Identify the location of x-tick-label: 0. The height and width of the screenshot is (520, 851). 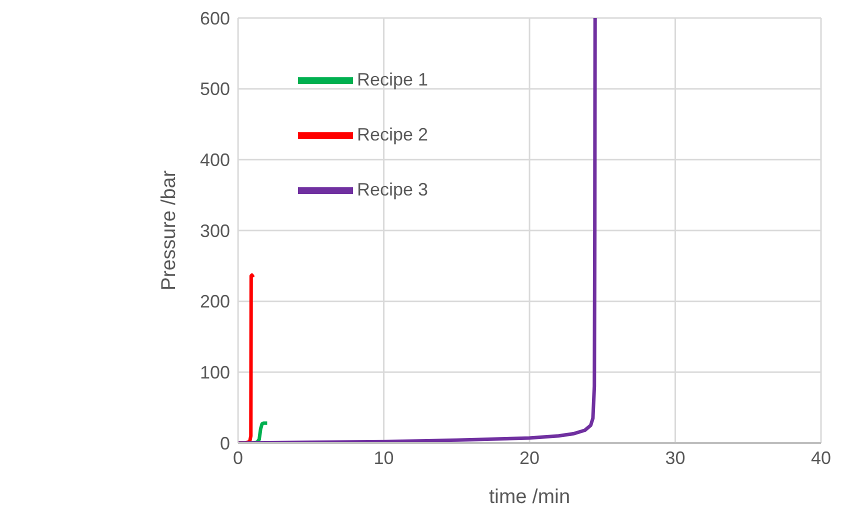
(238, 458).